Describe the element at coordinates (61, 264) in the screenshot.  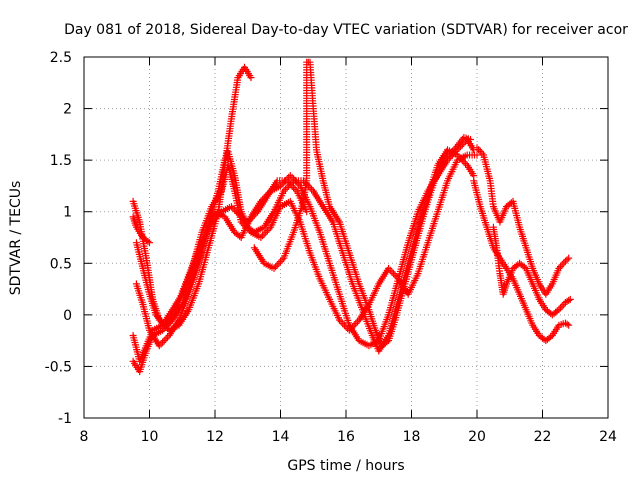
I see `y-tick-label: 0.5` at that location.